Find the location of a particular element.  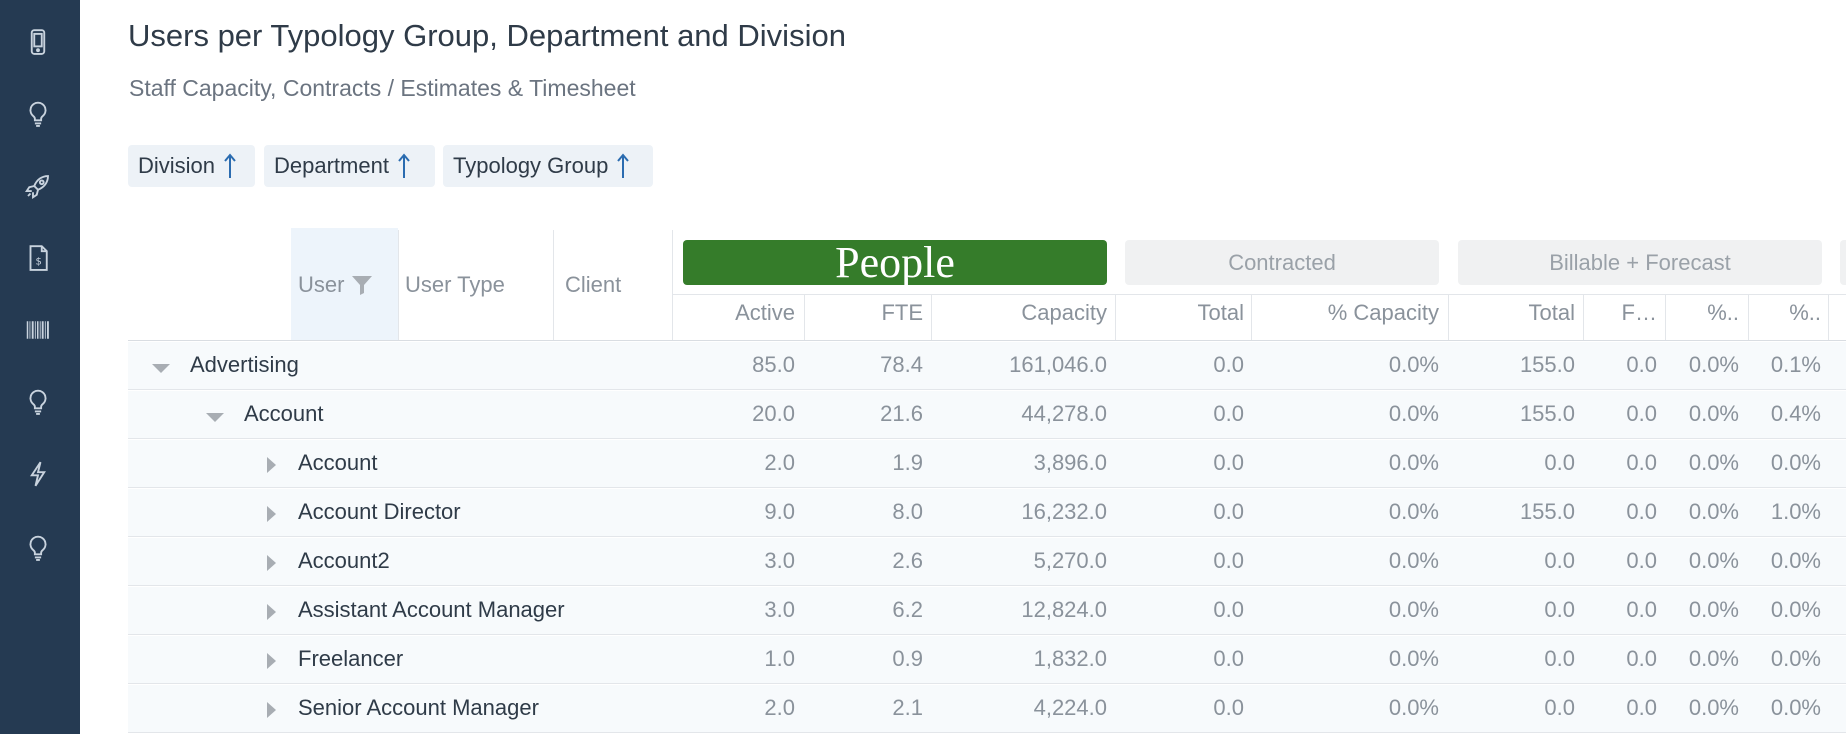

cell-value: 5,270.0 is located at coordinates (1070, 560).